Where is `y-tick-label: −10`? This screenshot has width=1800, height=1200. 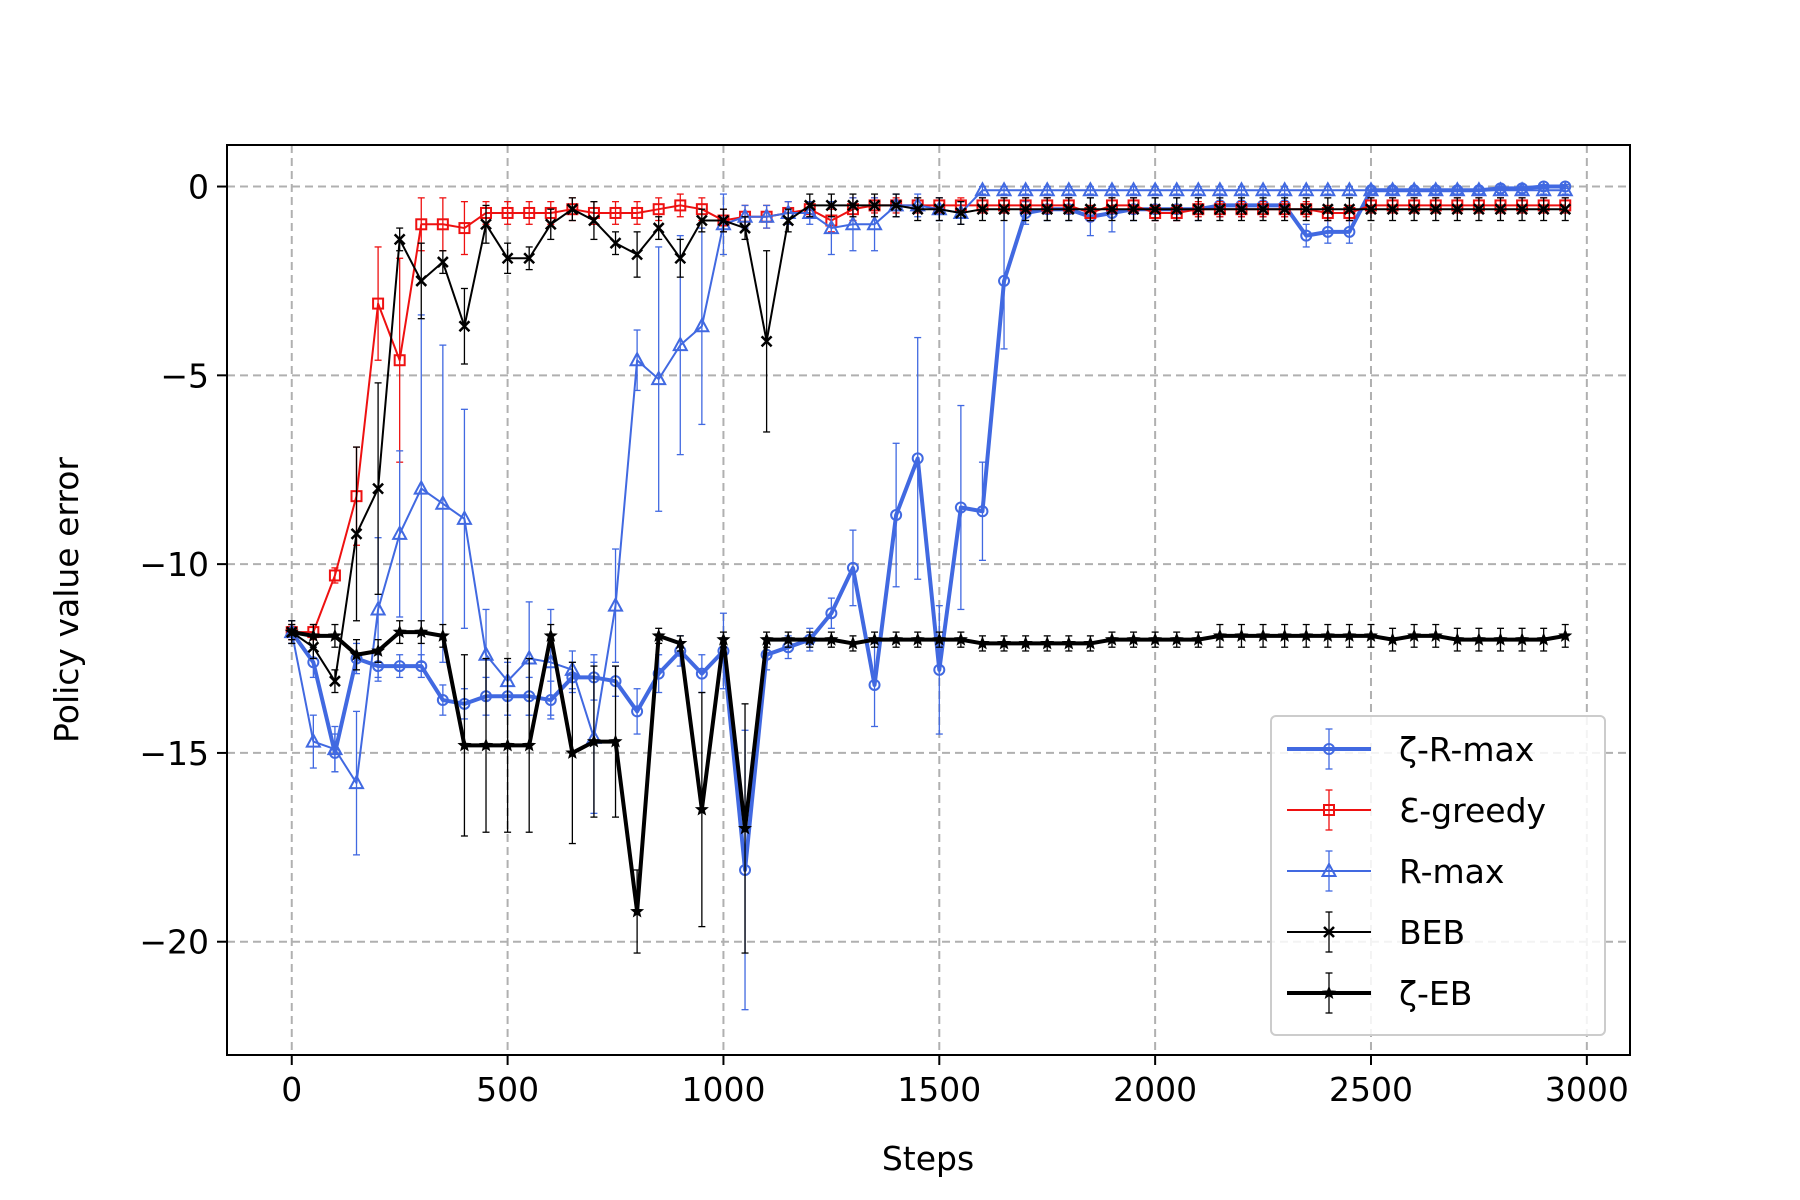
y-tick-label: −10 is located at coordinates (174, 564).